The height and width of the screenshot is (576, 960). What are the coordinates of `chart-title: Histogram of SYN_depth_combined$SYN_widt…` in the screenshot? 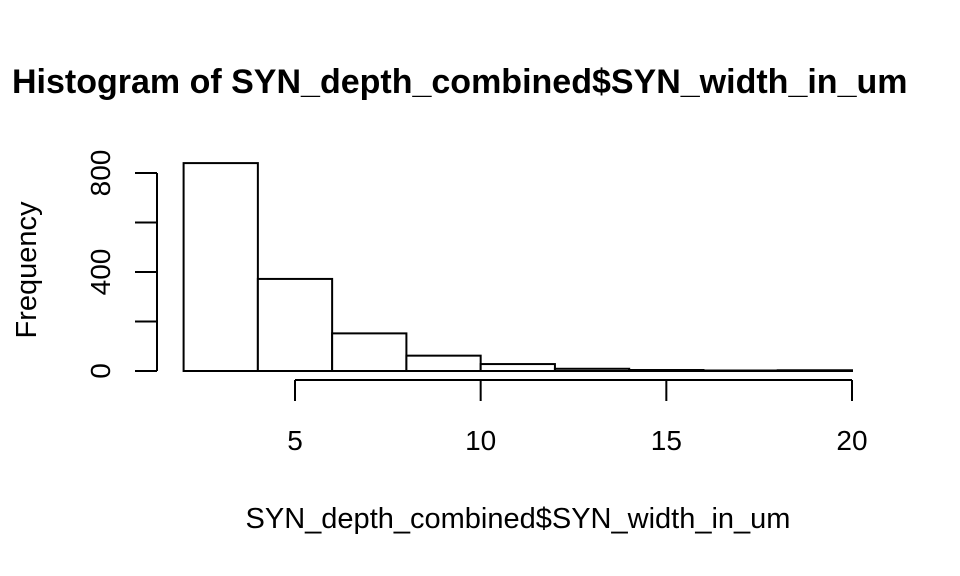 It's located at (459, 82).